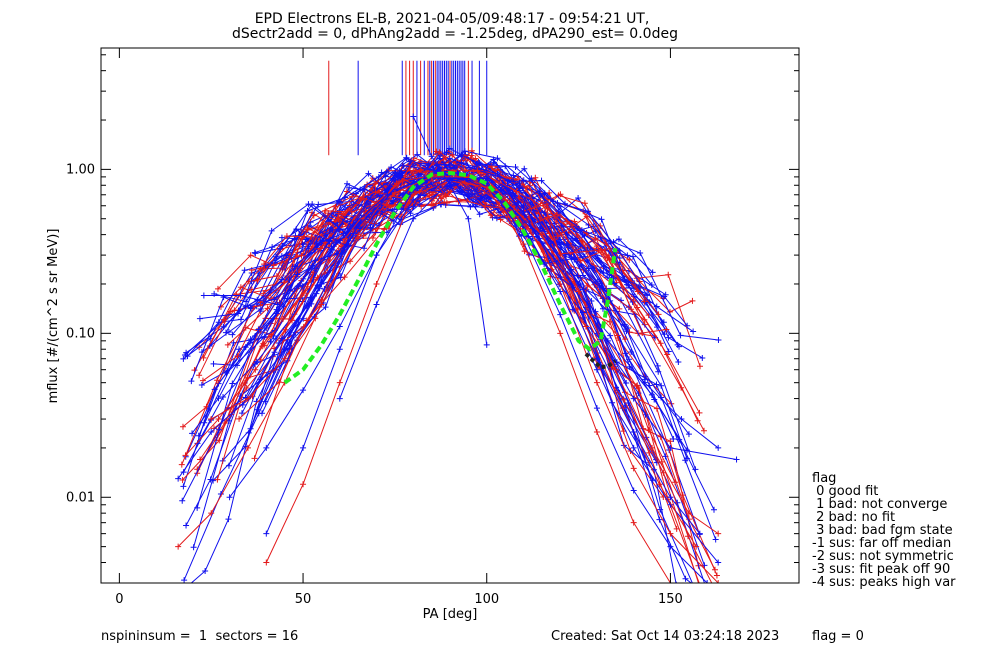 The width and height of the screenshot is (1000, 650). Describe the element at coordinates (879, 504) in the screenshot. I see `legend-item: 1 bad: not converge` at that location.